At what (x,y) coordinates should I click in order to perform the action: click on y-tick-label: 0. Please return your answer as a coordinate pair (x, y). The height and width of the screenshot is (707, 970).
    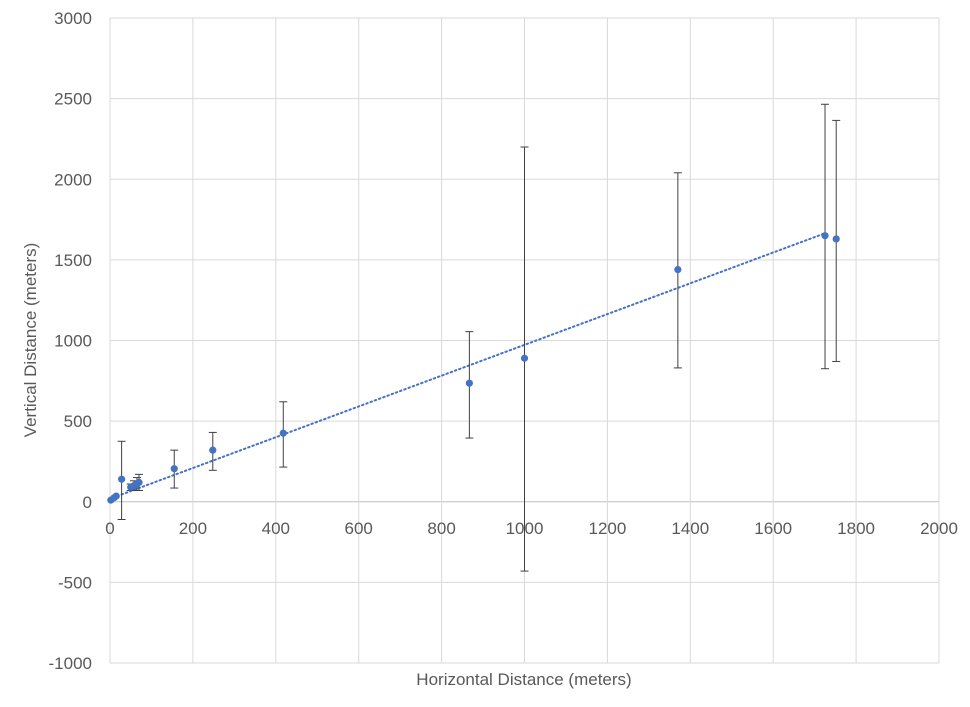
    Looking at the image, I should click on (87, 502).